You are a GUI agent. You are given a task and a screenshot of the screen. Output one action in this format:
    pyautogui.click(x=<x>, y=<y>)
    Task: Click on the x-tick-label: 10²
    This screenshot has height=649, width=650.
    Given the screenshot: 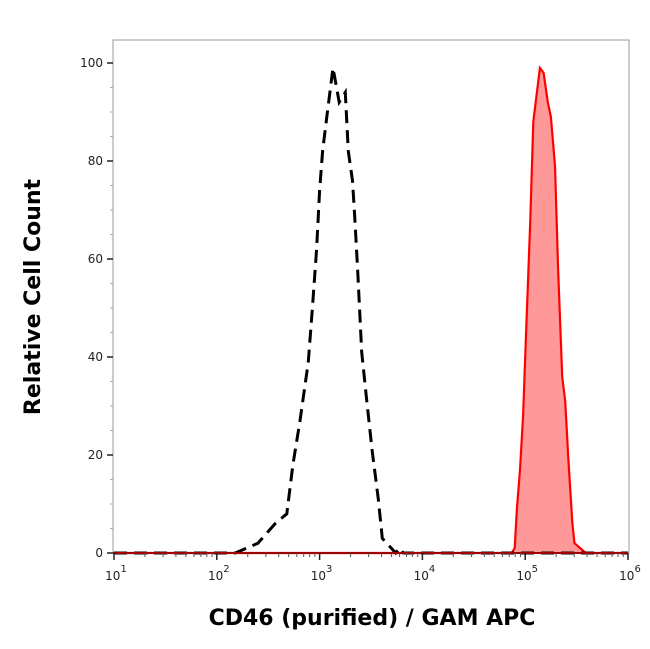 What is the action you would take?
    pyautogui.click(x=219, y=573)
    